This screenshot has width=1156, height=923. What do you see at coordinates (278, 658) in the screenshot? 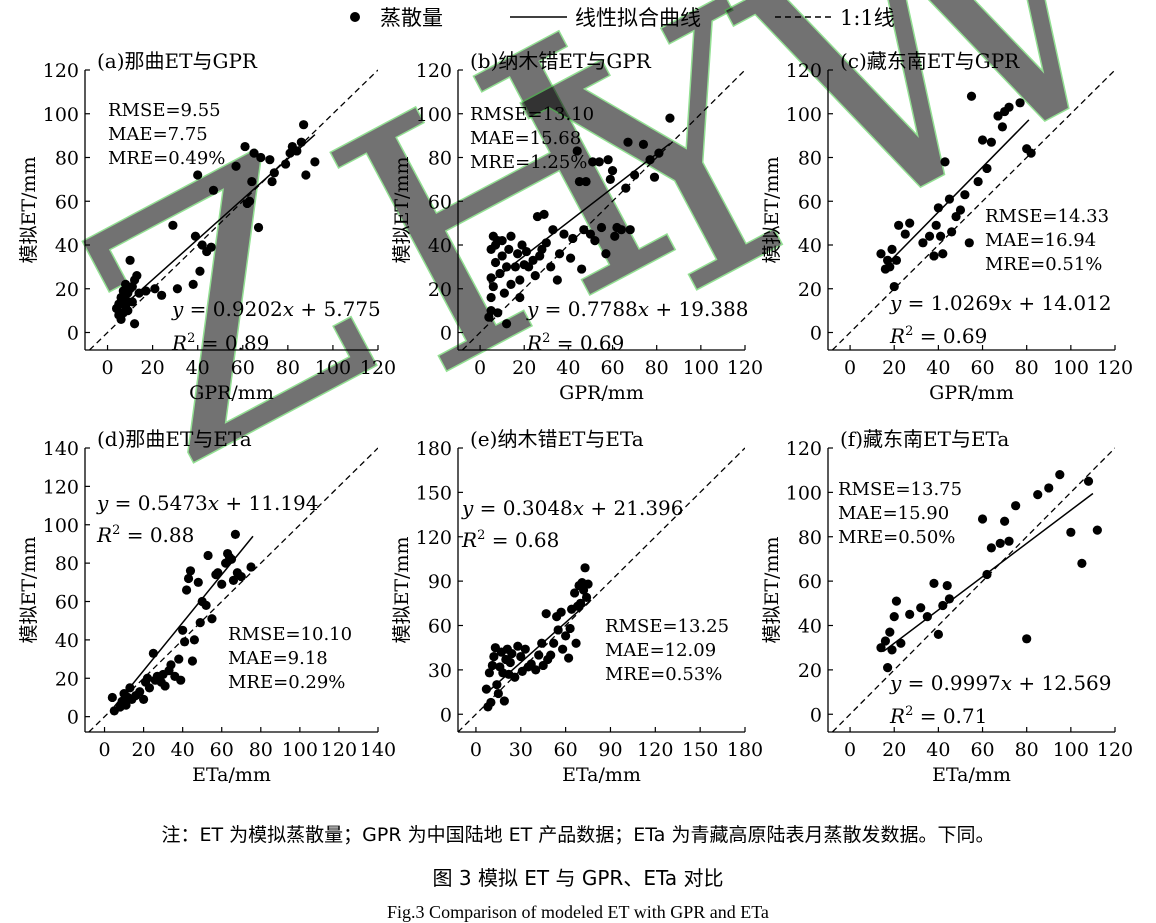
I see `stat-mae: MAE=9.18` at bounding box center [278, 658].